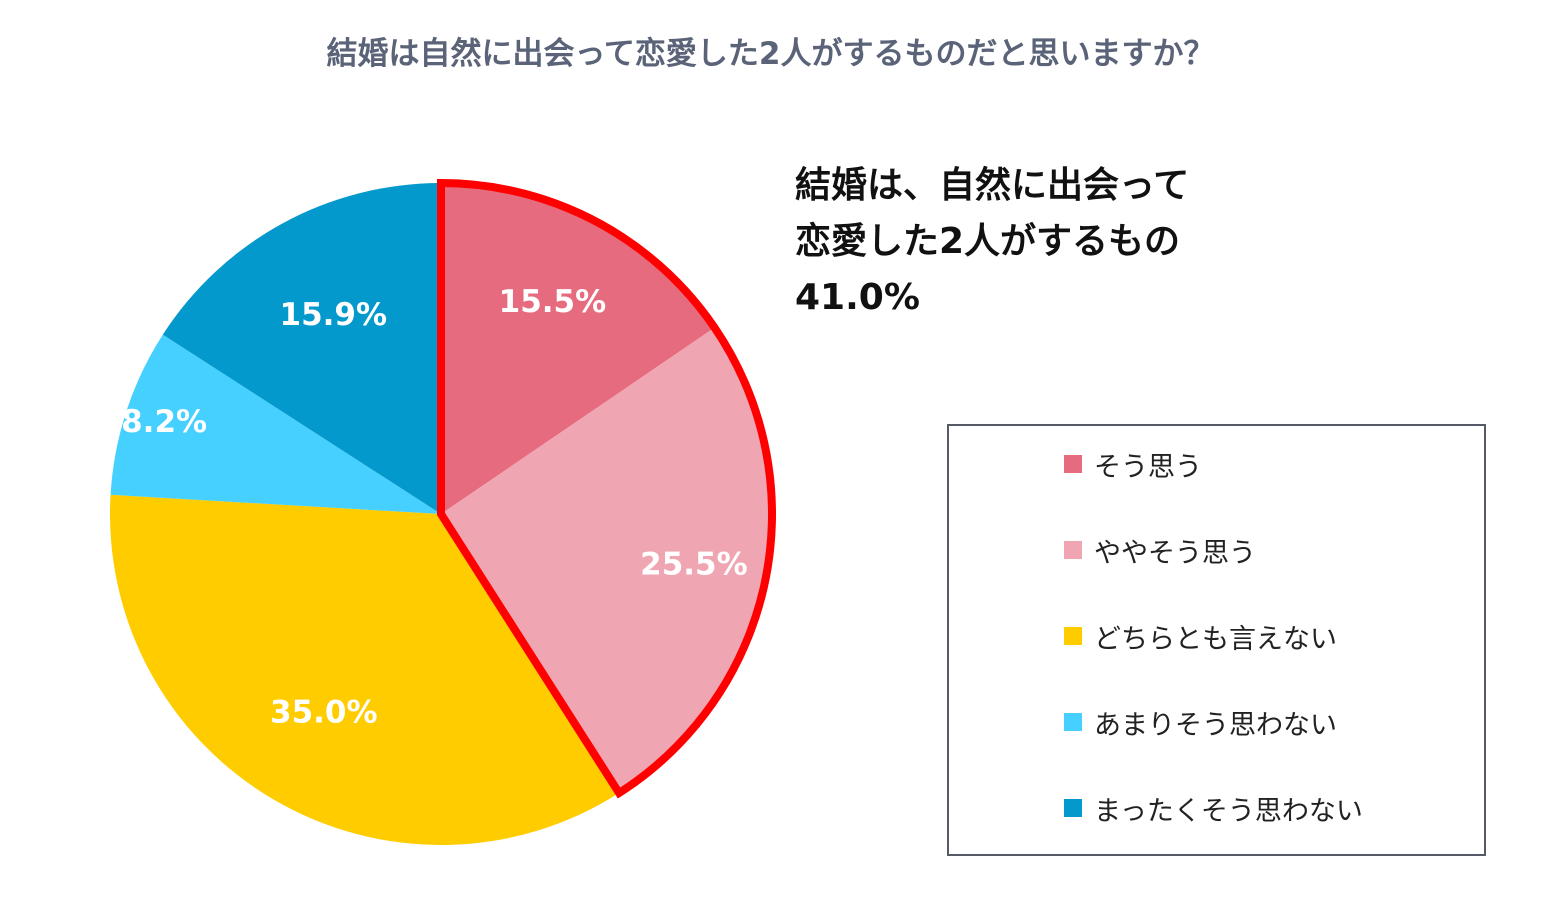 This screenshot has height=923, width=1541. What do you see at coordinates (334, 315) in the screenshot?
I see `slice-label: 15.9%` at bounding box center [334, 315].